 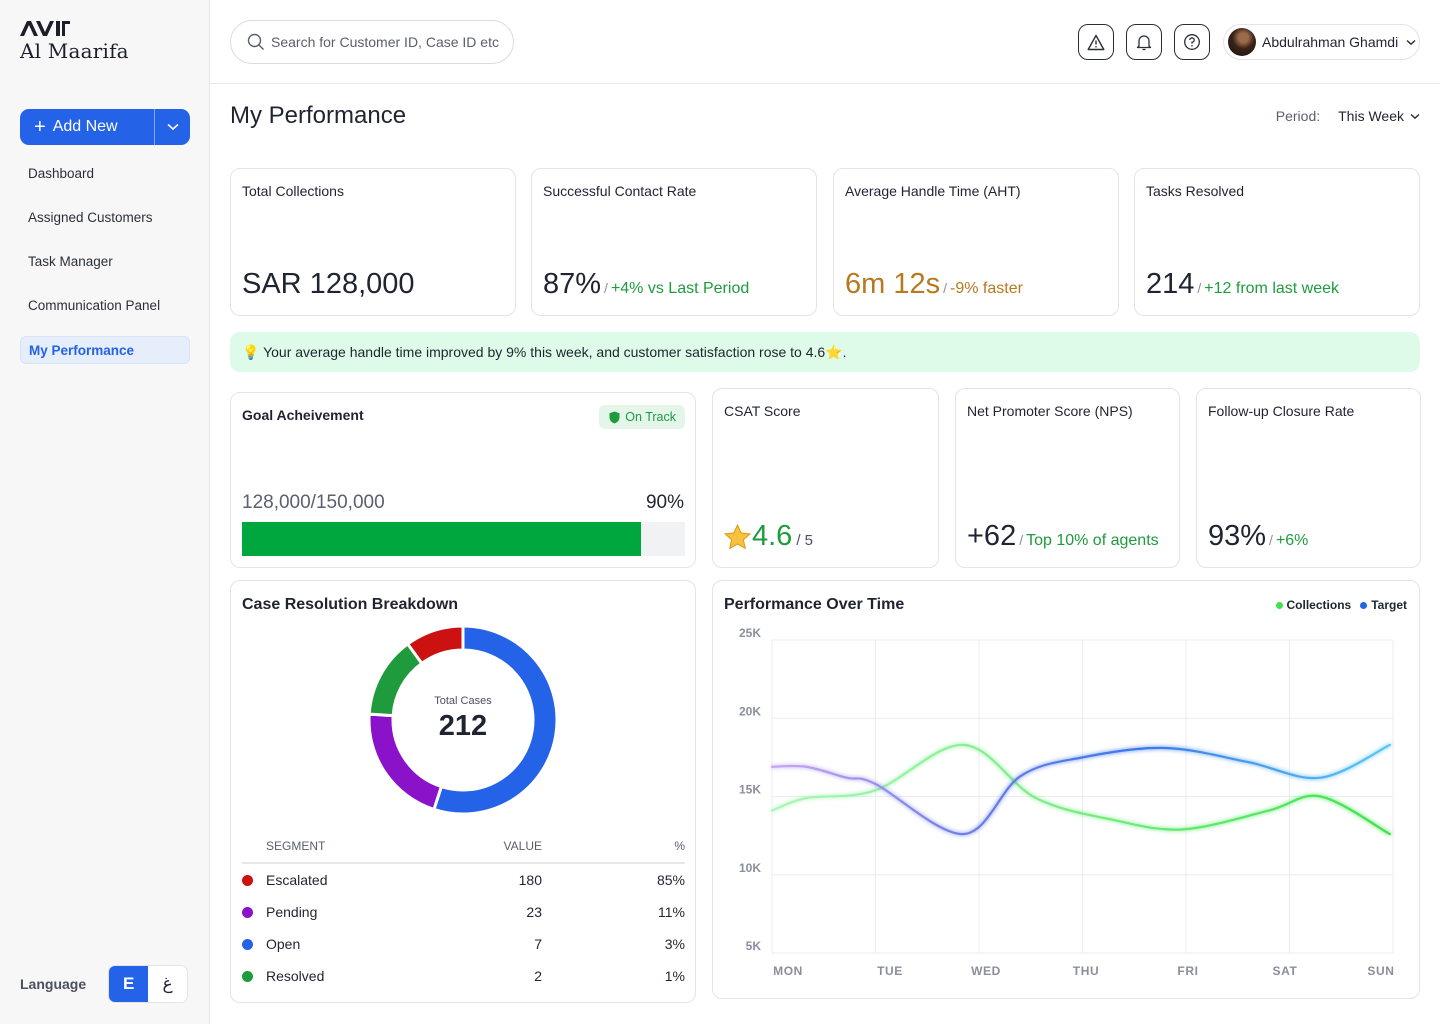 What do you see at coordinates (1092, 540) in the screenshot?
I see `metric-suffix: Top 10% of agents` at bounding box center [1092, 540].